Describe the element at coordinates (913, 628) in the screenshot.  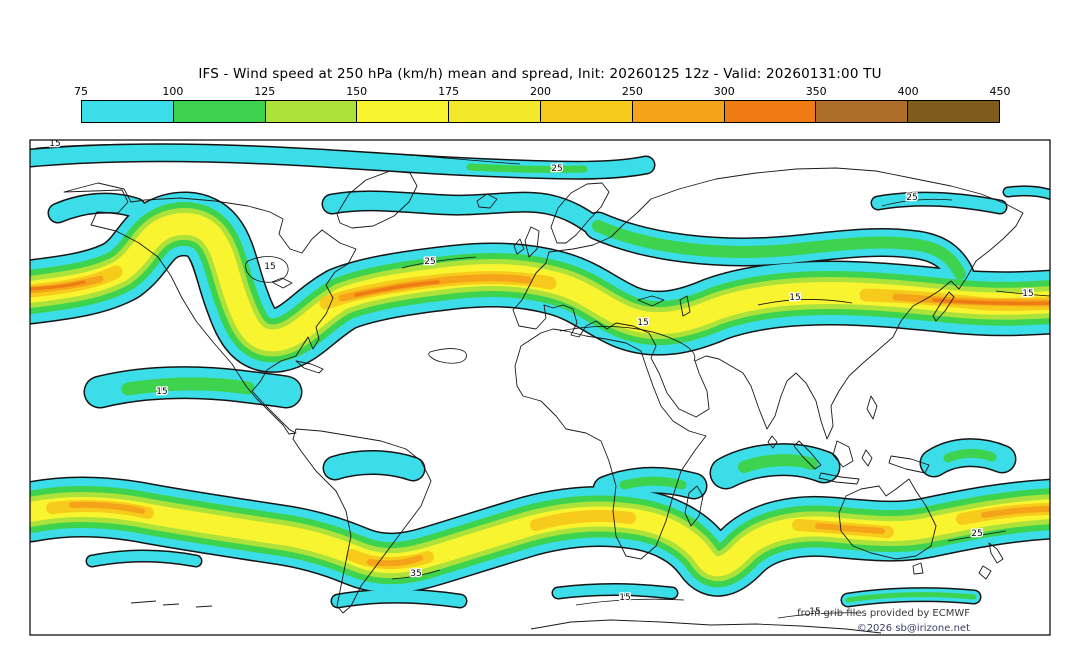
I see `credits-copyright: ©2026 sb@irizone.net` at that location.